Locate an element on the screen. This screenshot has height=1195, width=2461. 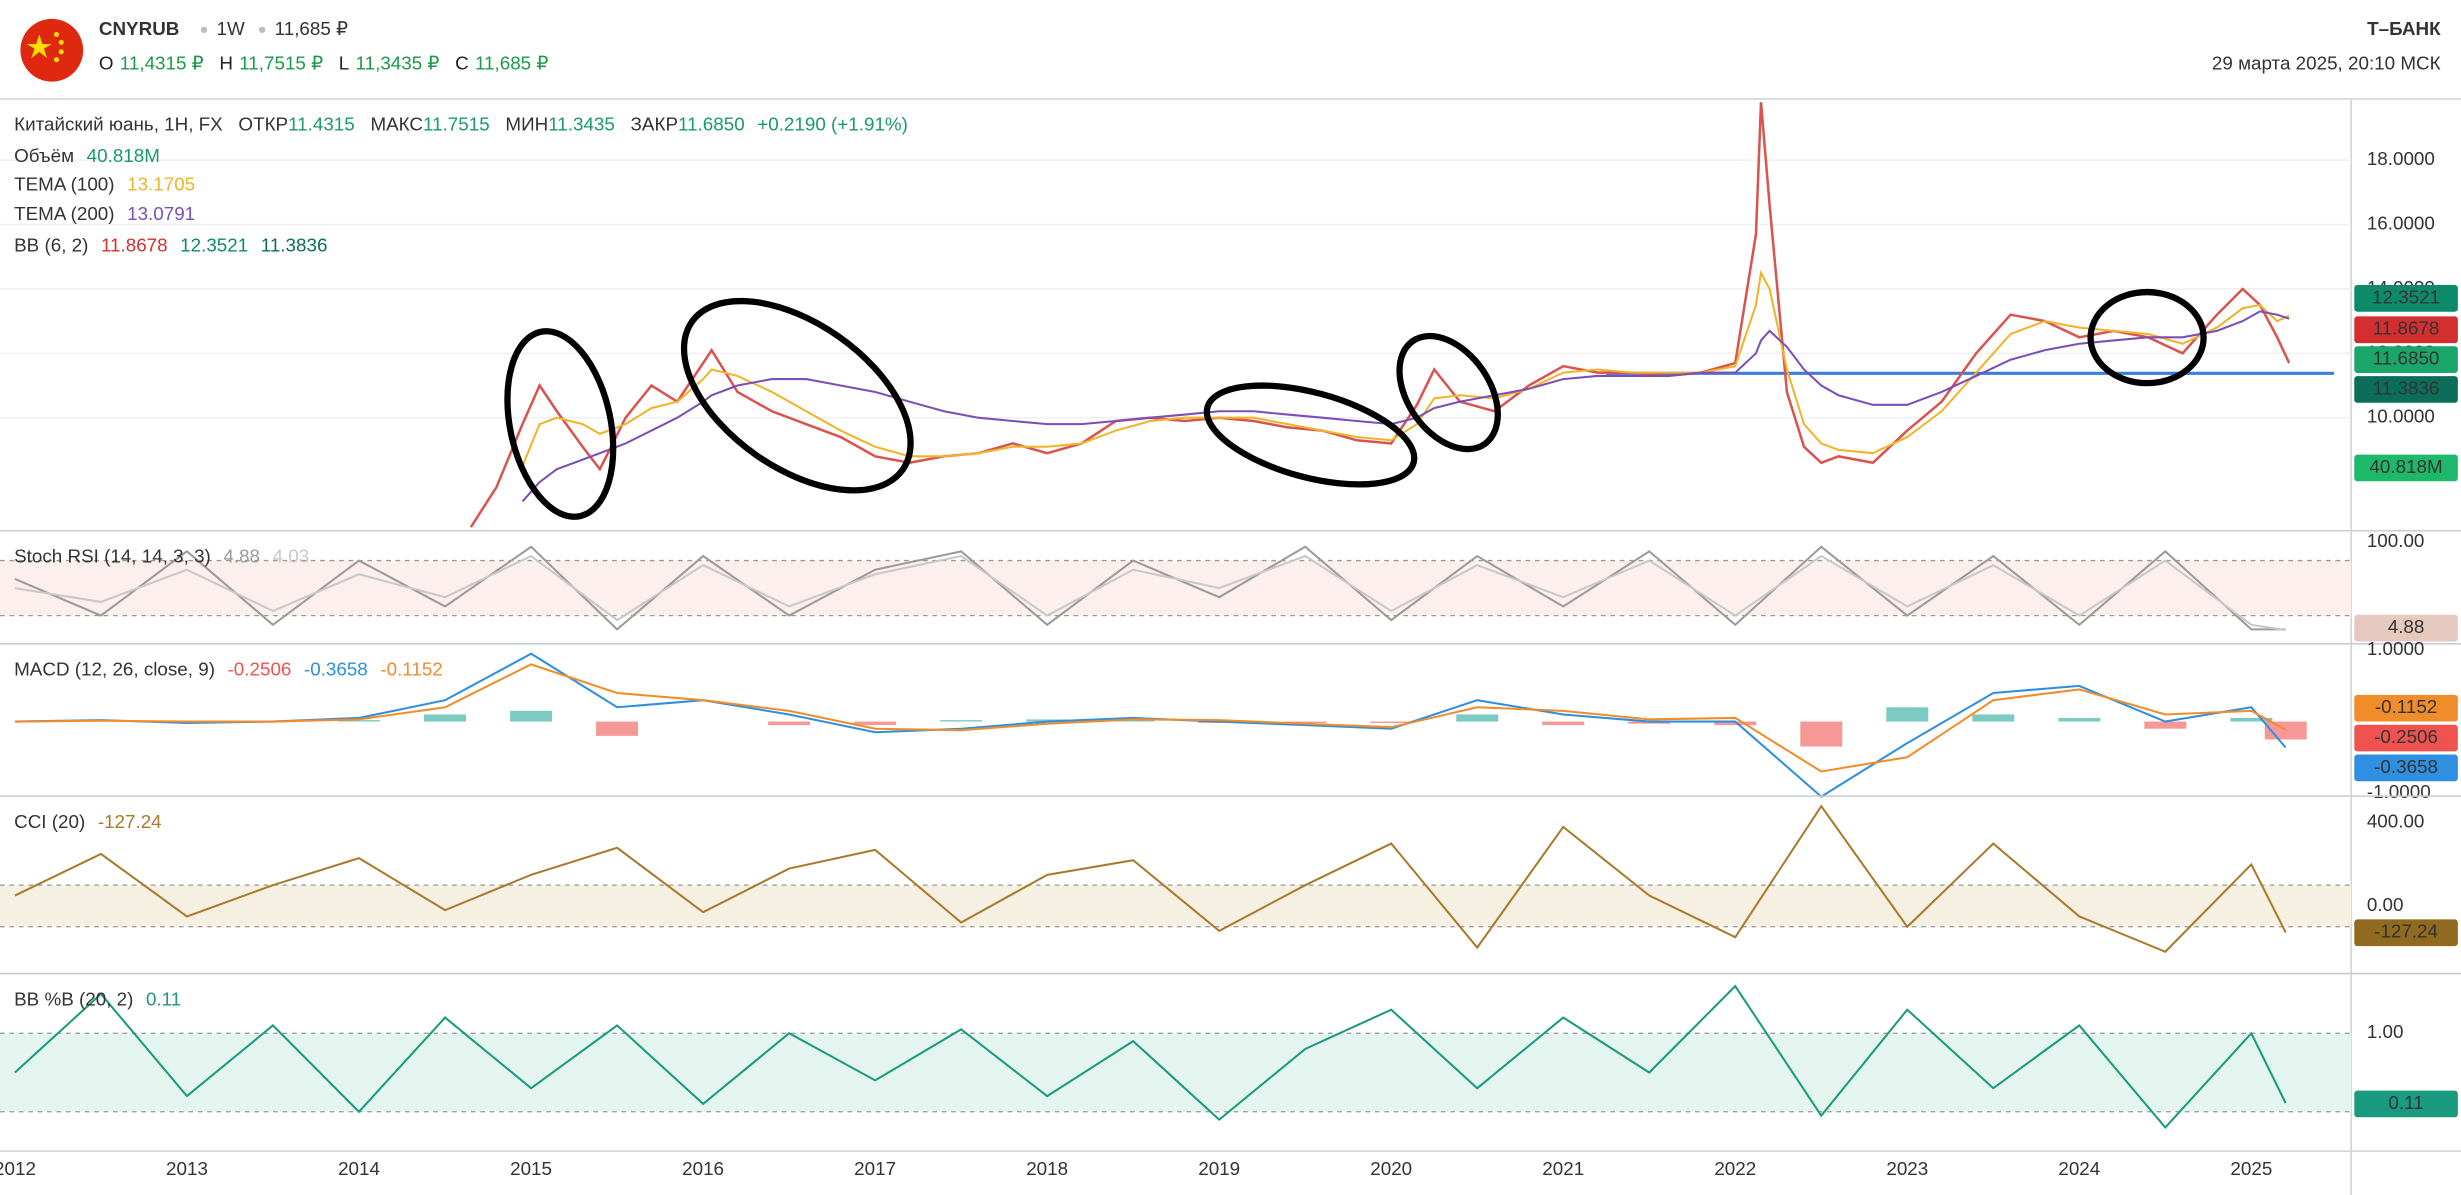
legend-ohlc-label: ОТКР is located at coordinates (263, 124).